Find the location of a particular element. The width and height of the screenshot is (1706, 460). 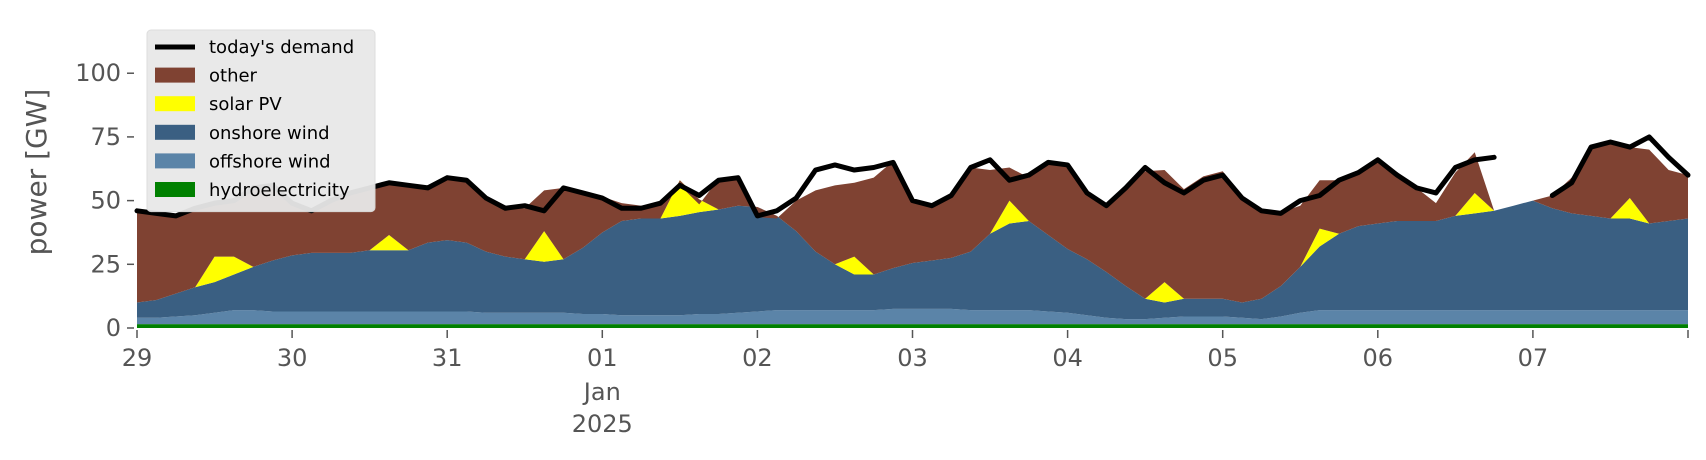

y-tick-label: 25 is located at coordinates (105, 264).